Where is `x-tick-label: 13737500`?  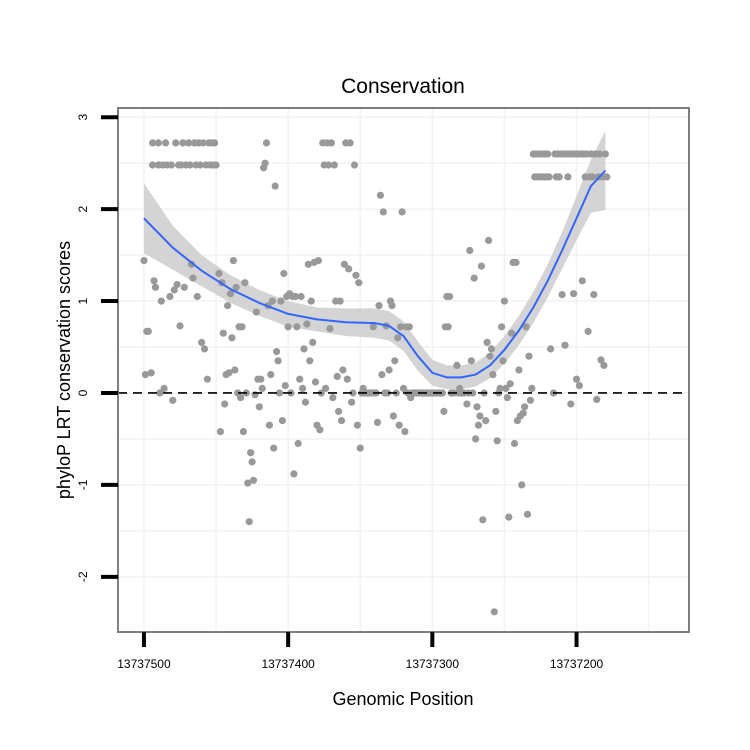
x-tick-label: 13737500 is located at coordinates (144, 664).